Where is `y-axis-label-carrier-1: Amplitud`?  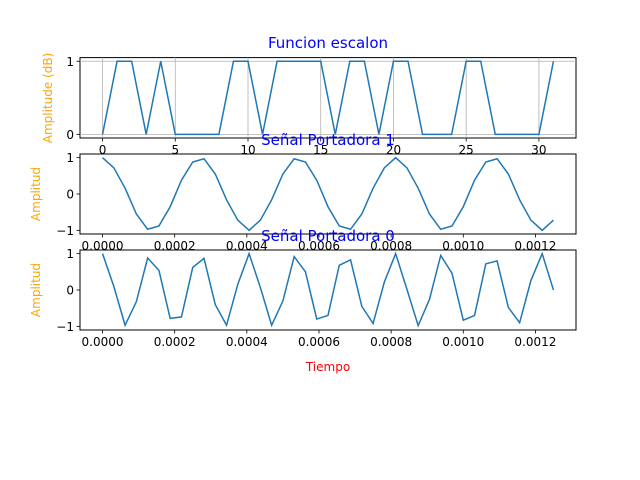 y-axis-label-carrier-1: Amplitud is located at coordinates (36, 194).